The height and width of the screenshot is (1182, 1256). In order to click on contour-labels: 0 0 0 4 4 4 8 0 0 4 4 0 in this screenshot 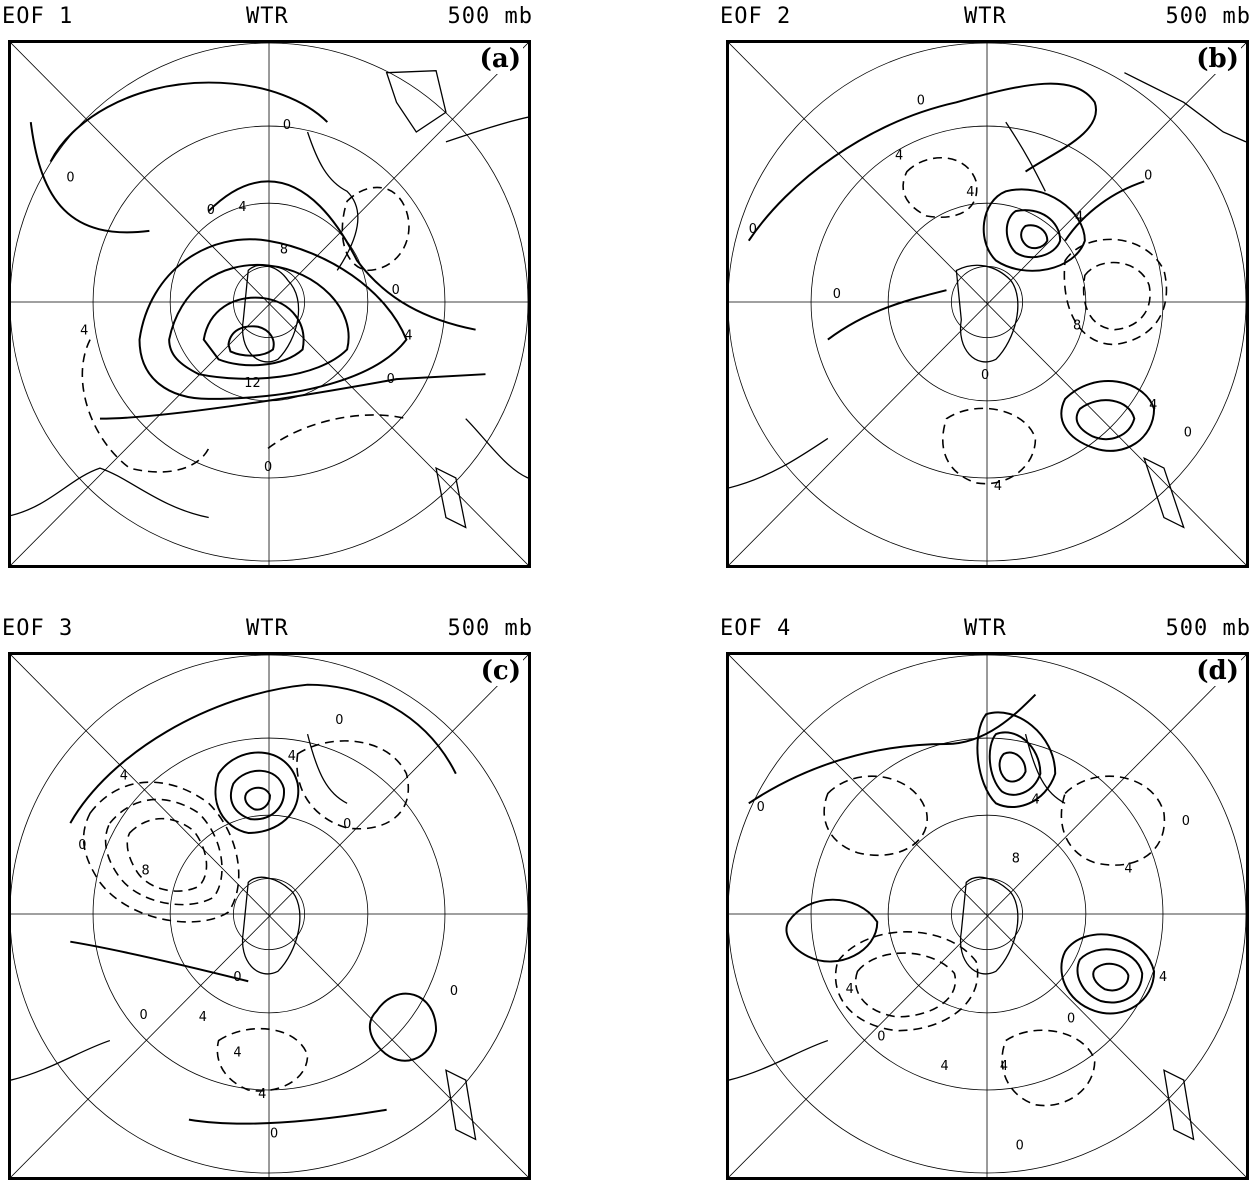, I will do `click(970, 293)`.